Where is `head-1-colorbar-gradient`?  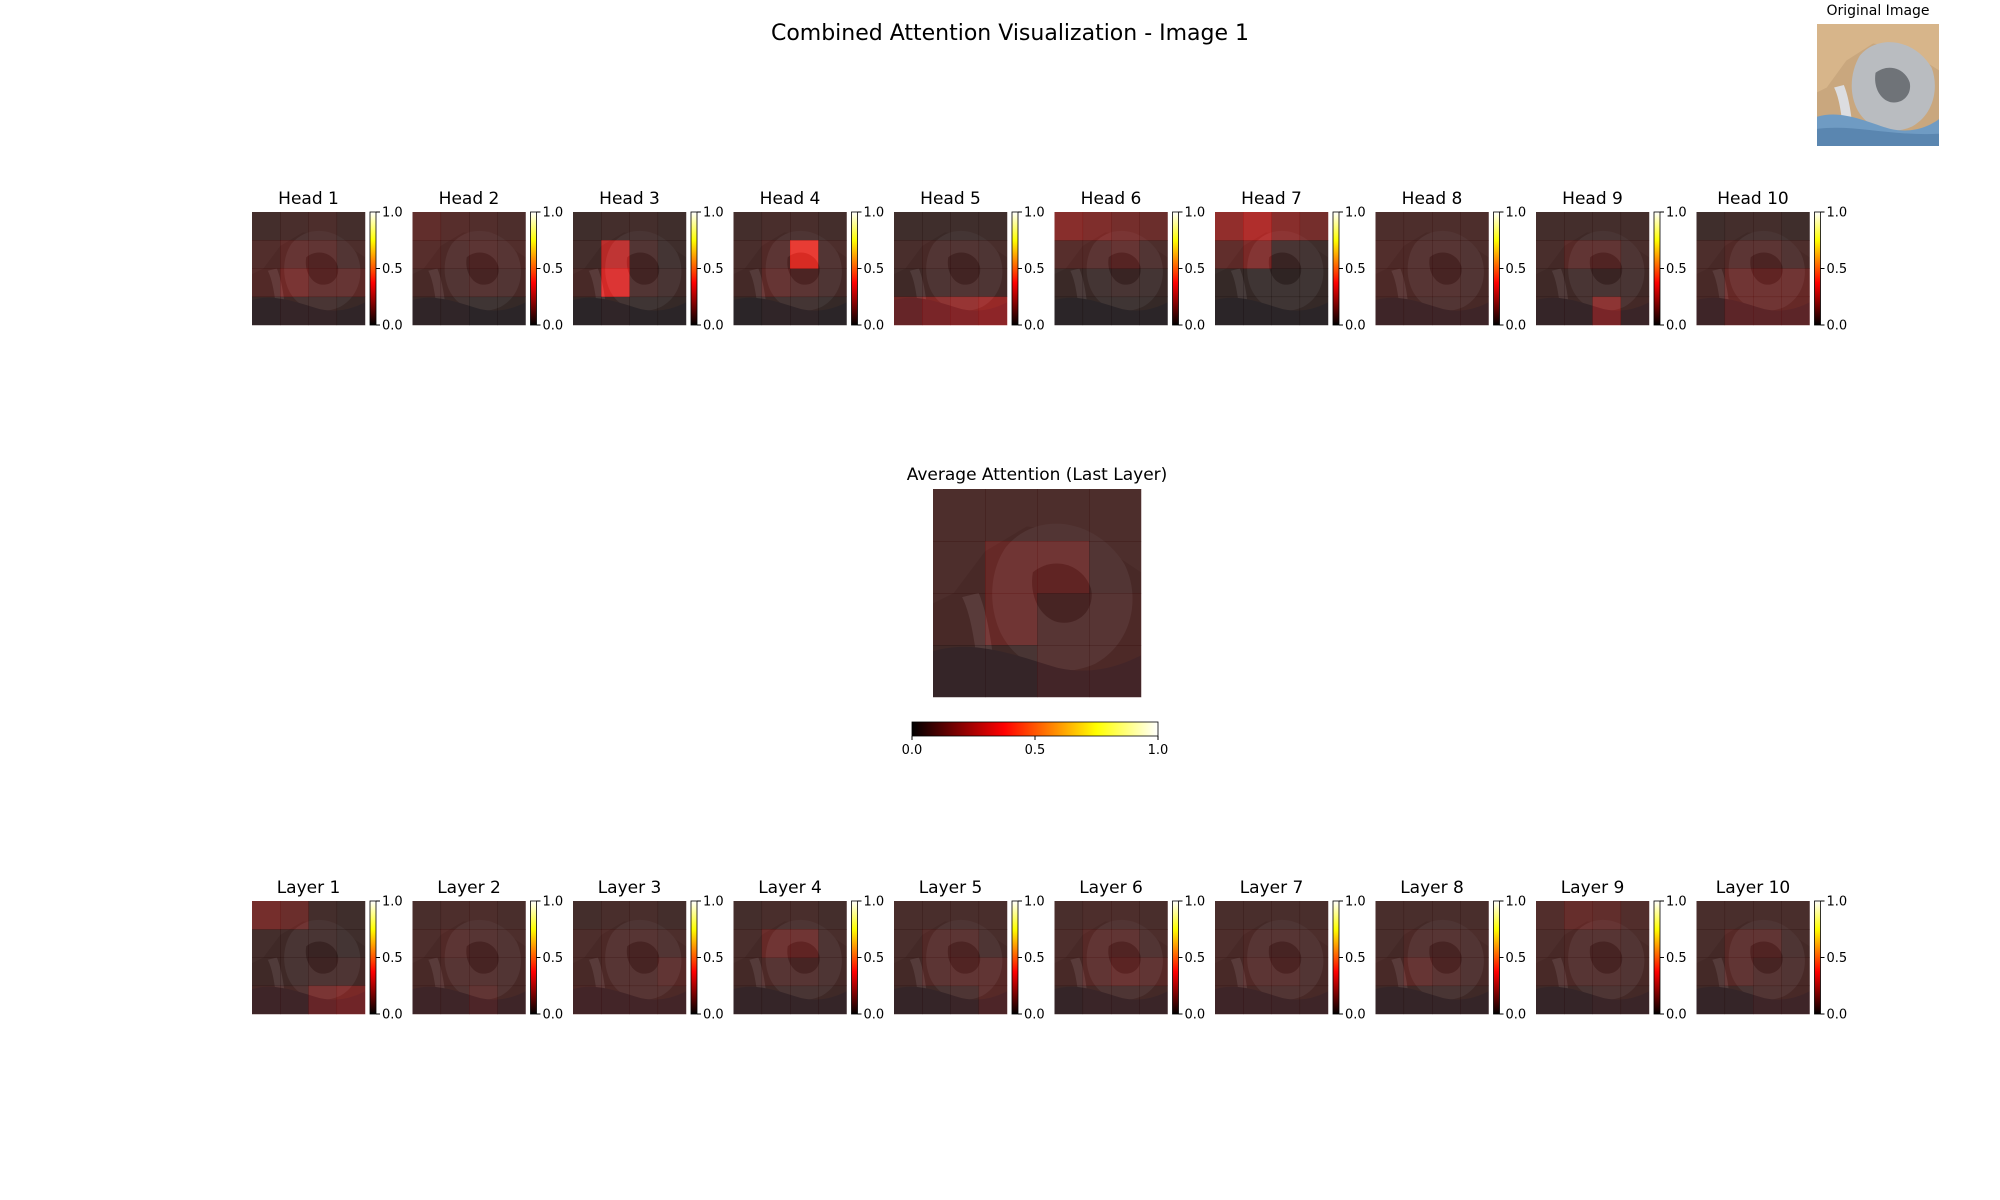
head-1-colorbar-gradient is located at coordinates (373, 268).